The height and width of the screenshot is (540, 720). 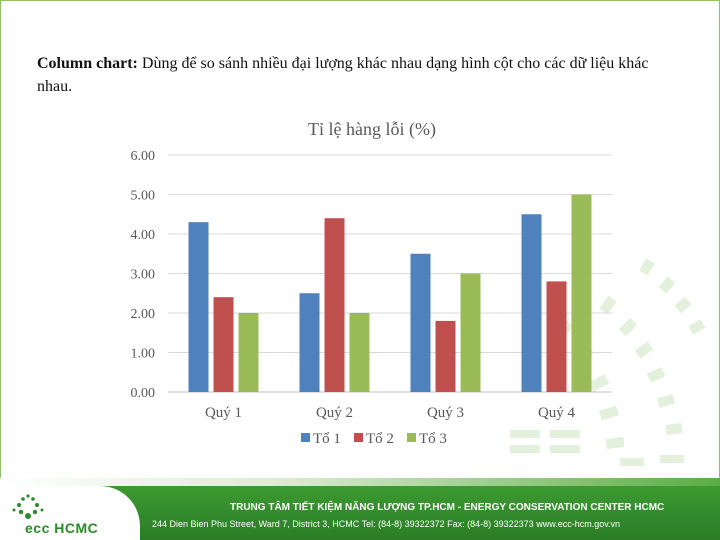 What do you see at coordinates (390, 413) in the screenshot?
I see `x-axis-ticks: Quý 1 Quý 2 Quý 3 Quý 4` at bounding box center [390, 413].